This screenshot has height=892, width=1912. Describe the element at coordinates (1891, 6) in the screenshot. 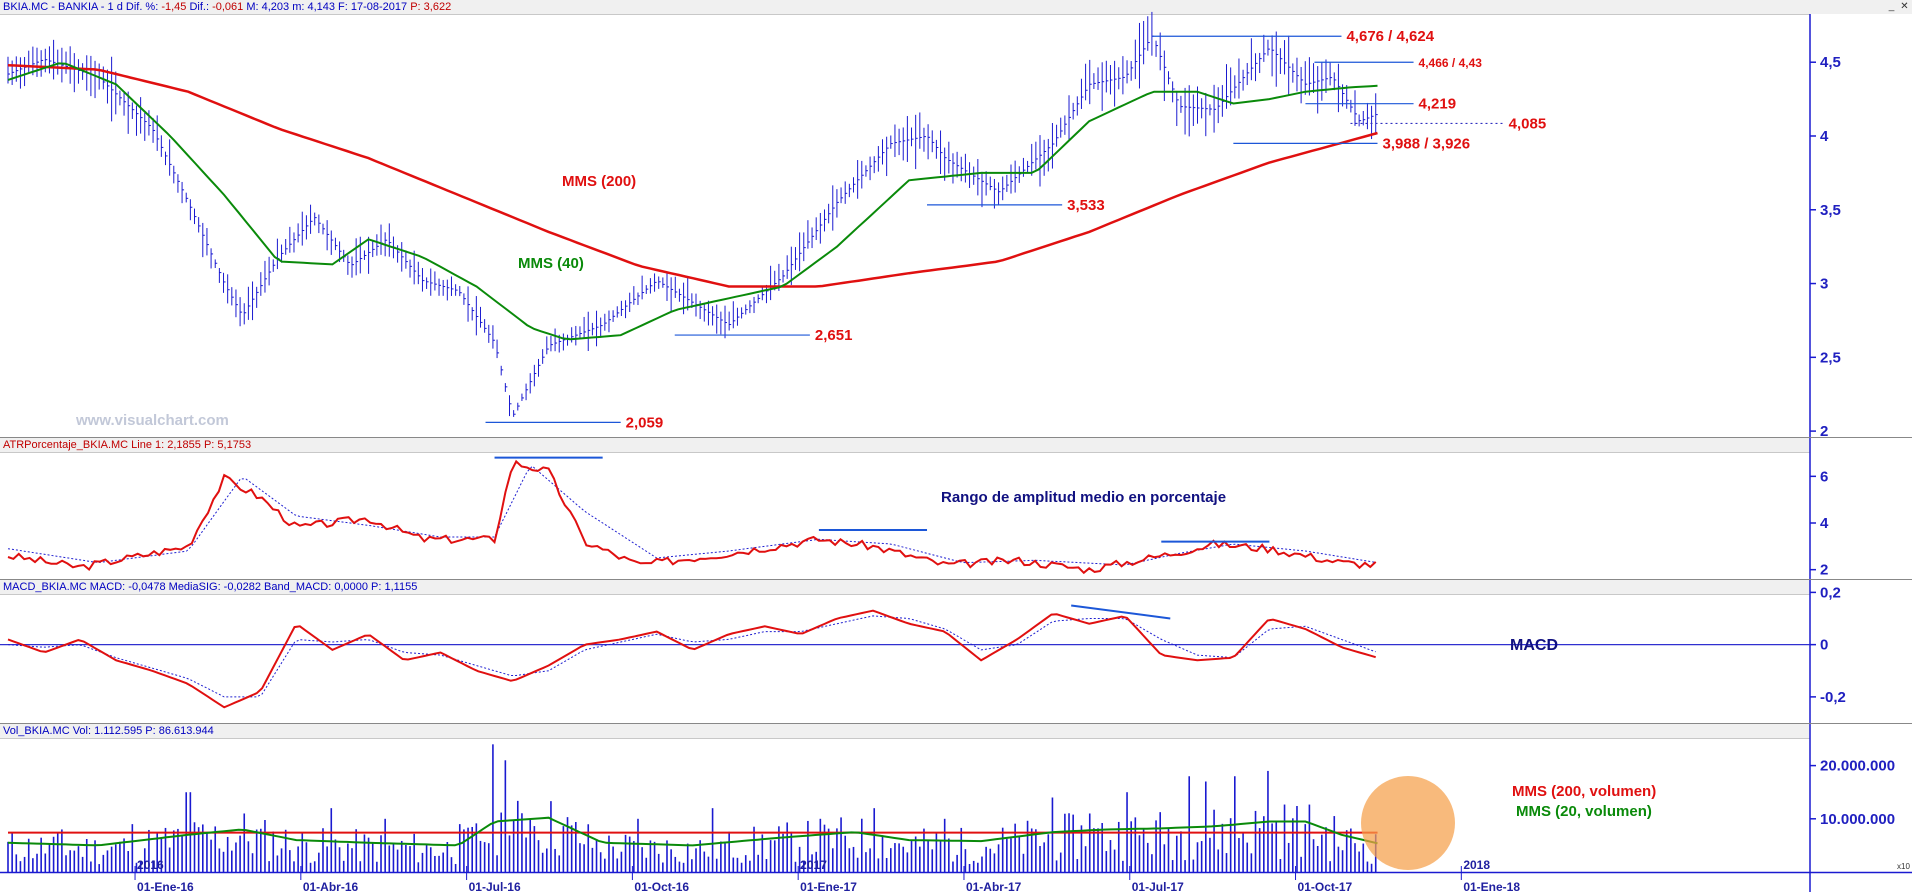

I see `minimize-icon: _` at that location.